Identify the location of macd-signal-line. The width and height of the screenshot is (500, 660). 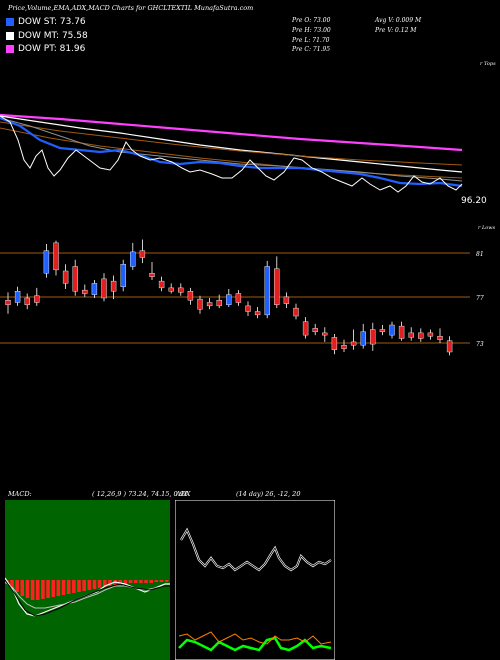
(87, 595).